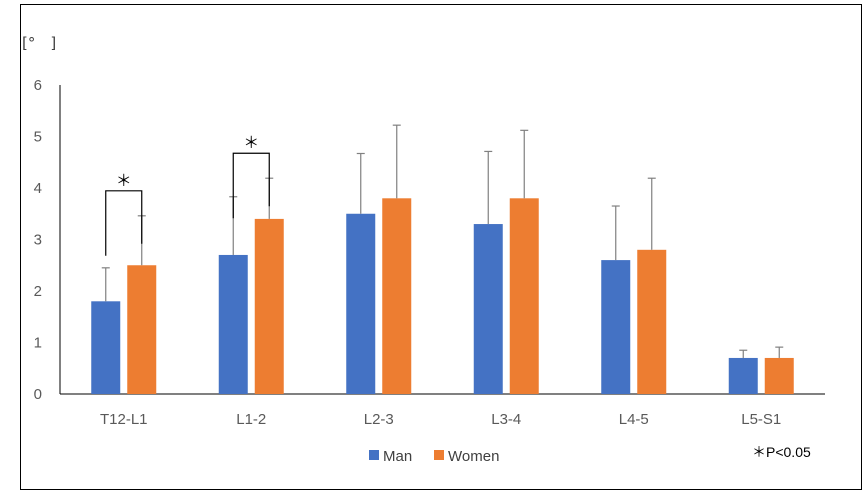 The image size is (868, 499). I want to click on x-tick-label: L2-3, so click(379, 419).